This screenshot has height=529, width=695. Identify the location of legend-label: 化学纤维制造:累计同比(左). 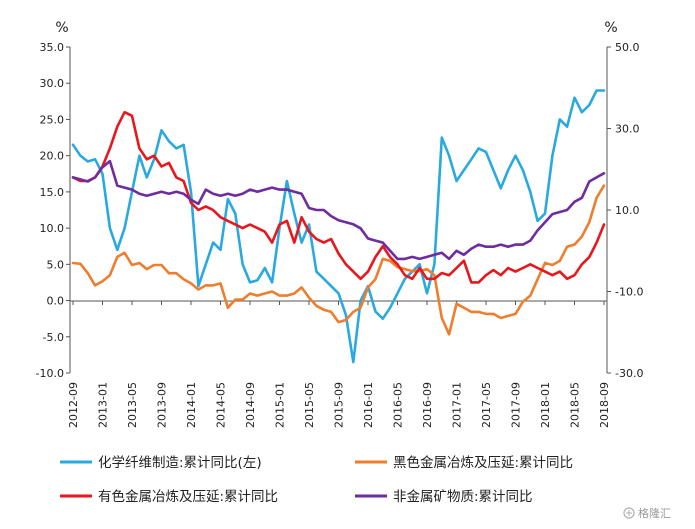
(180, 463).